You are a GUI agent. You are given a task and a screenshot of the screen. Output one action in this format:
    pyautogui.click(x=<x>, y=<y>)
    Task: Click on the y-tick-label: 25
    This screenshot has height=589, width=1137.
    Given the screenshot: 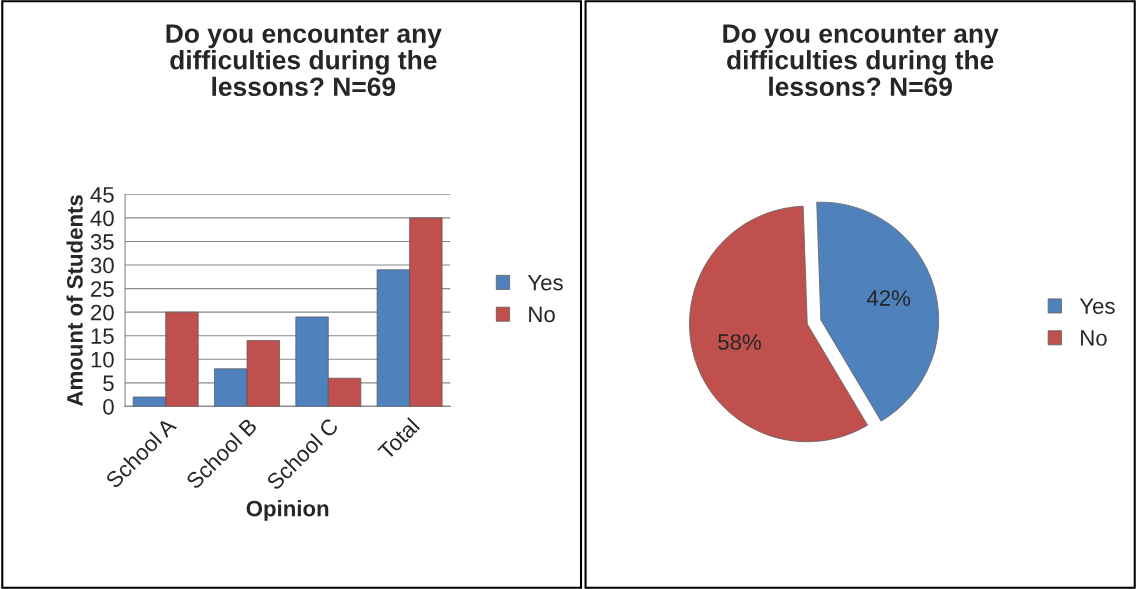 What is the action you would take?
    pyautogui.click(x=102, y=289)
    